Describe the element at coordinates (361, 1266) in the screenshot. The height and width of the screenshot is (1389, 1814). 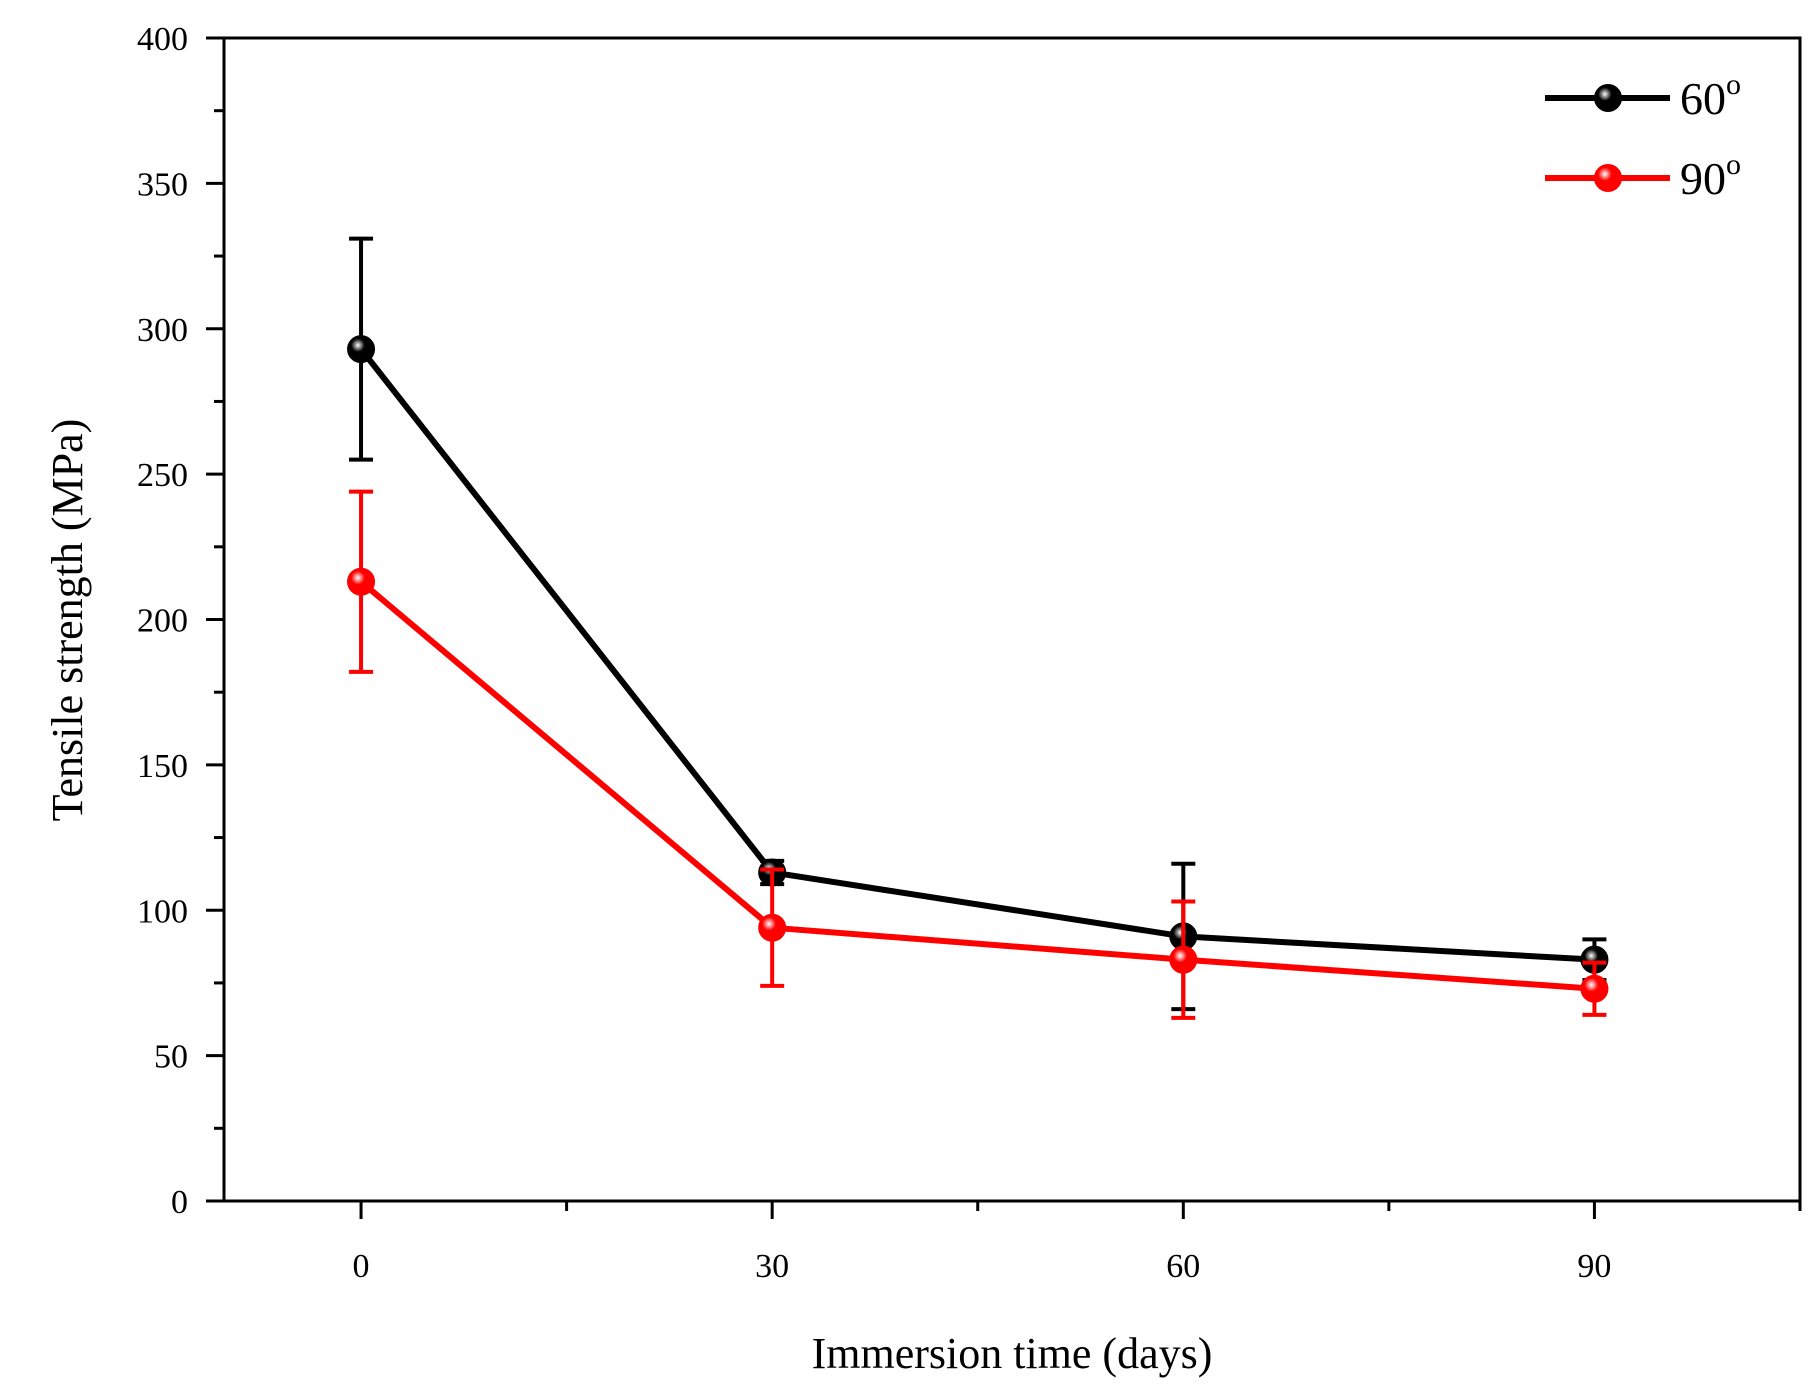
I see `x-tick-label: 0` at that location.